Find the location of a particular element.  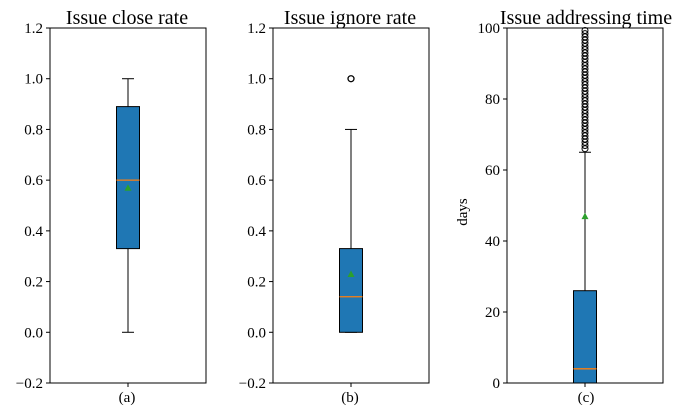

y-tick-label: 40 is located at coordinates (492, 242).